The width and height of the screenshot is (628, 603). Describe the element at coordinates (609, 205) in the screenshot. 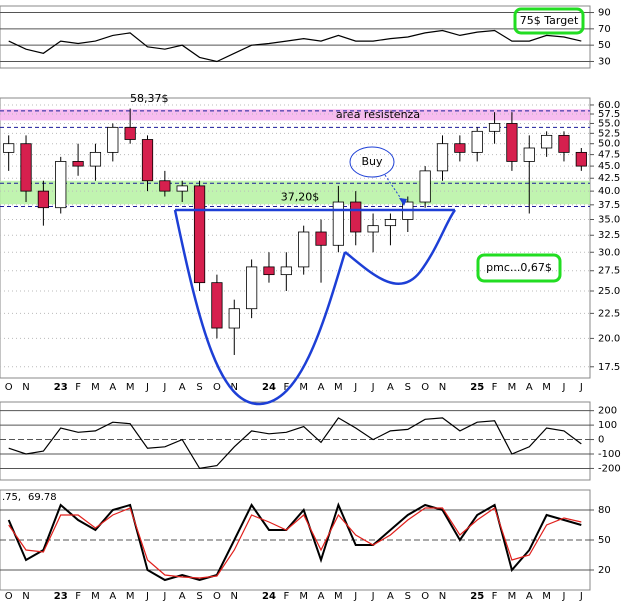

I see `y-tick-label: 37.5` at that location.